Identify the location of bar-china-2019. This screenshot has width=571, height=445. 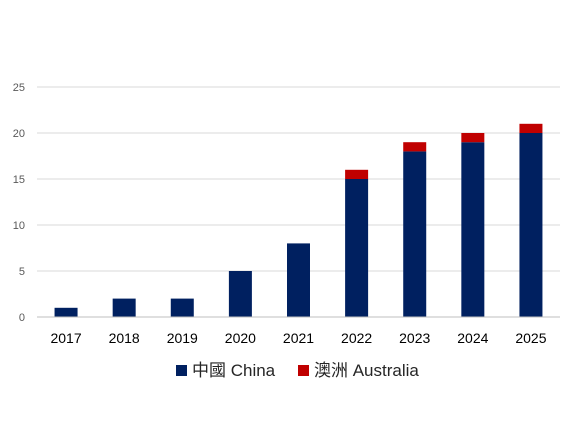
(182, 307).